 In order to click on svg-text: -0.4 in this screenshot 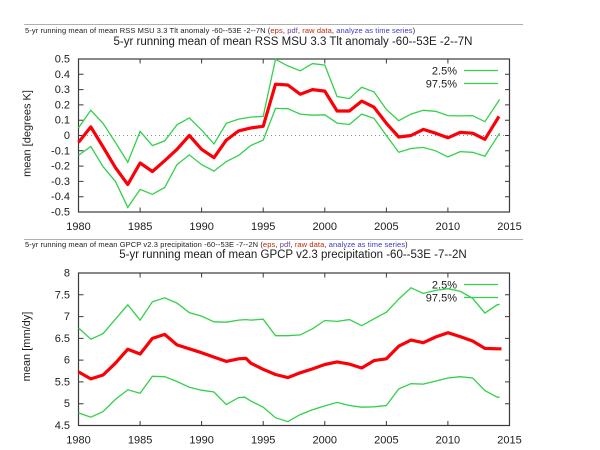, I will do `click(60, 197)`.